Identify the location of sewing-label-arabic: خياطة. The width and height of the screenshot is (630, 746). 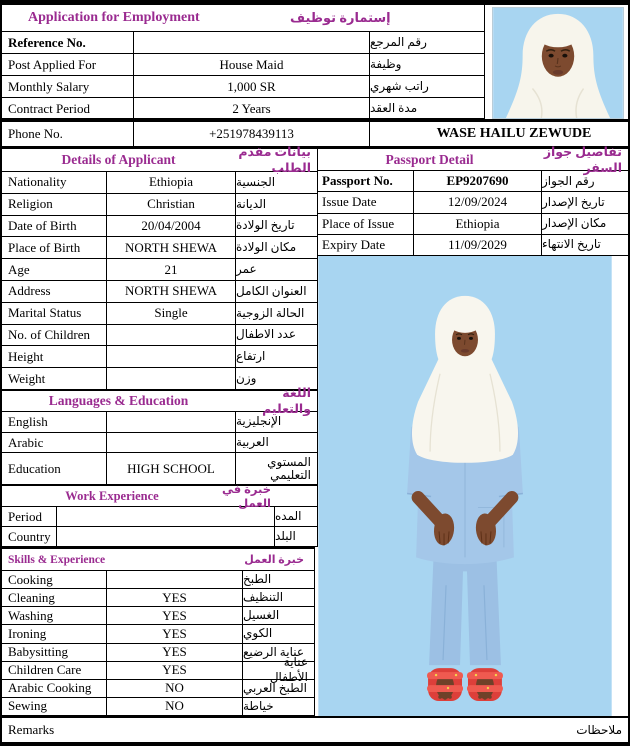
(278, 706).